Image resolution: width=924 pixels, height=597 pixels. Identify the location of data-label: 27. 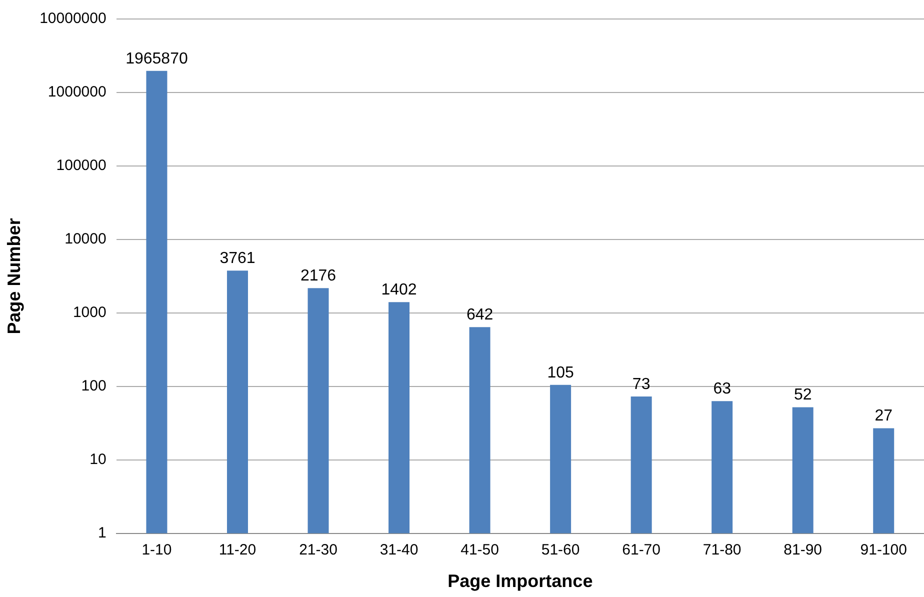
(883, 416).